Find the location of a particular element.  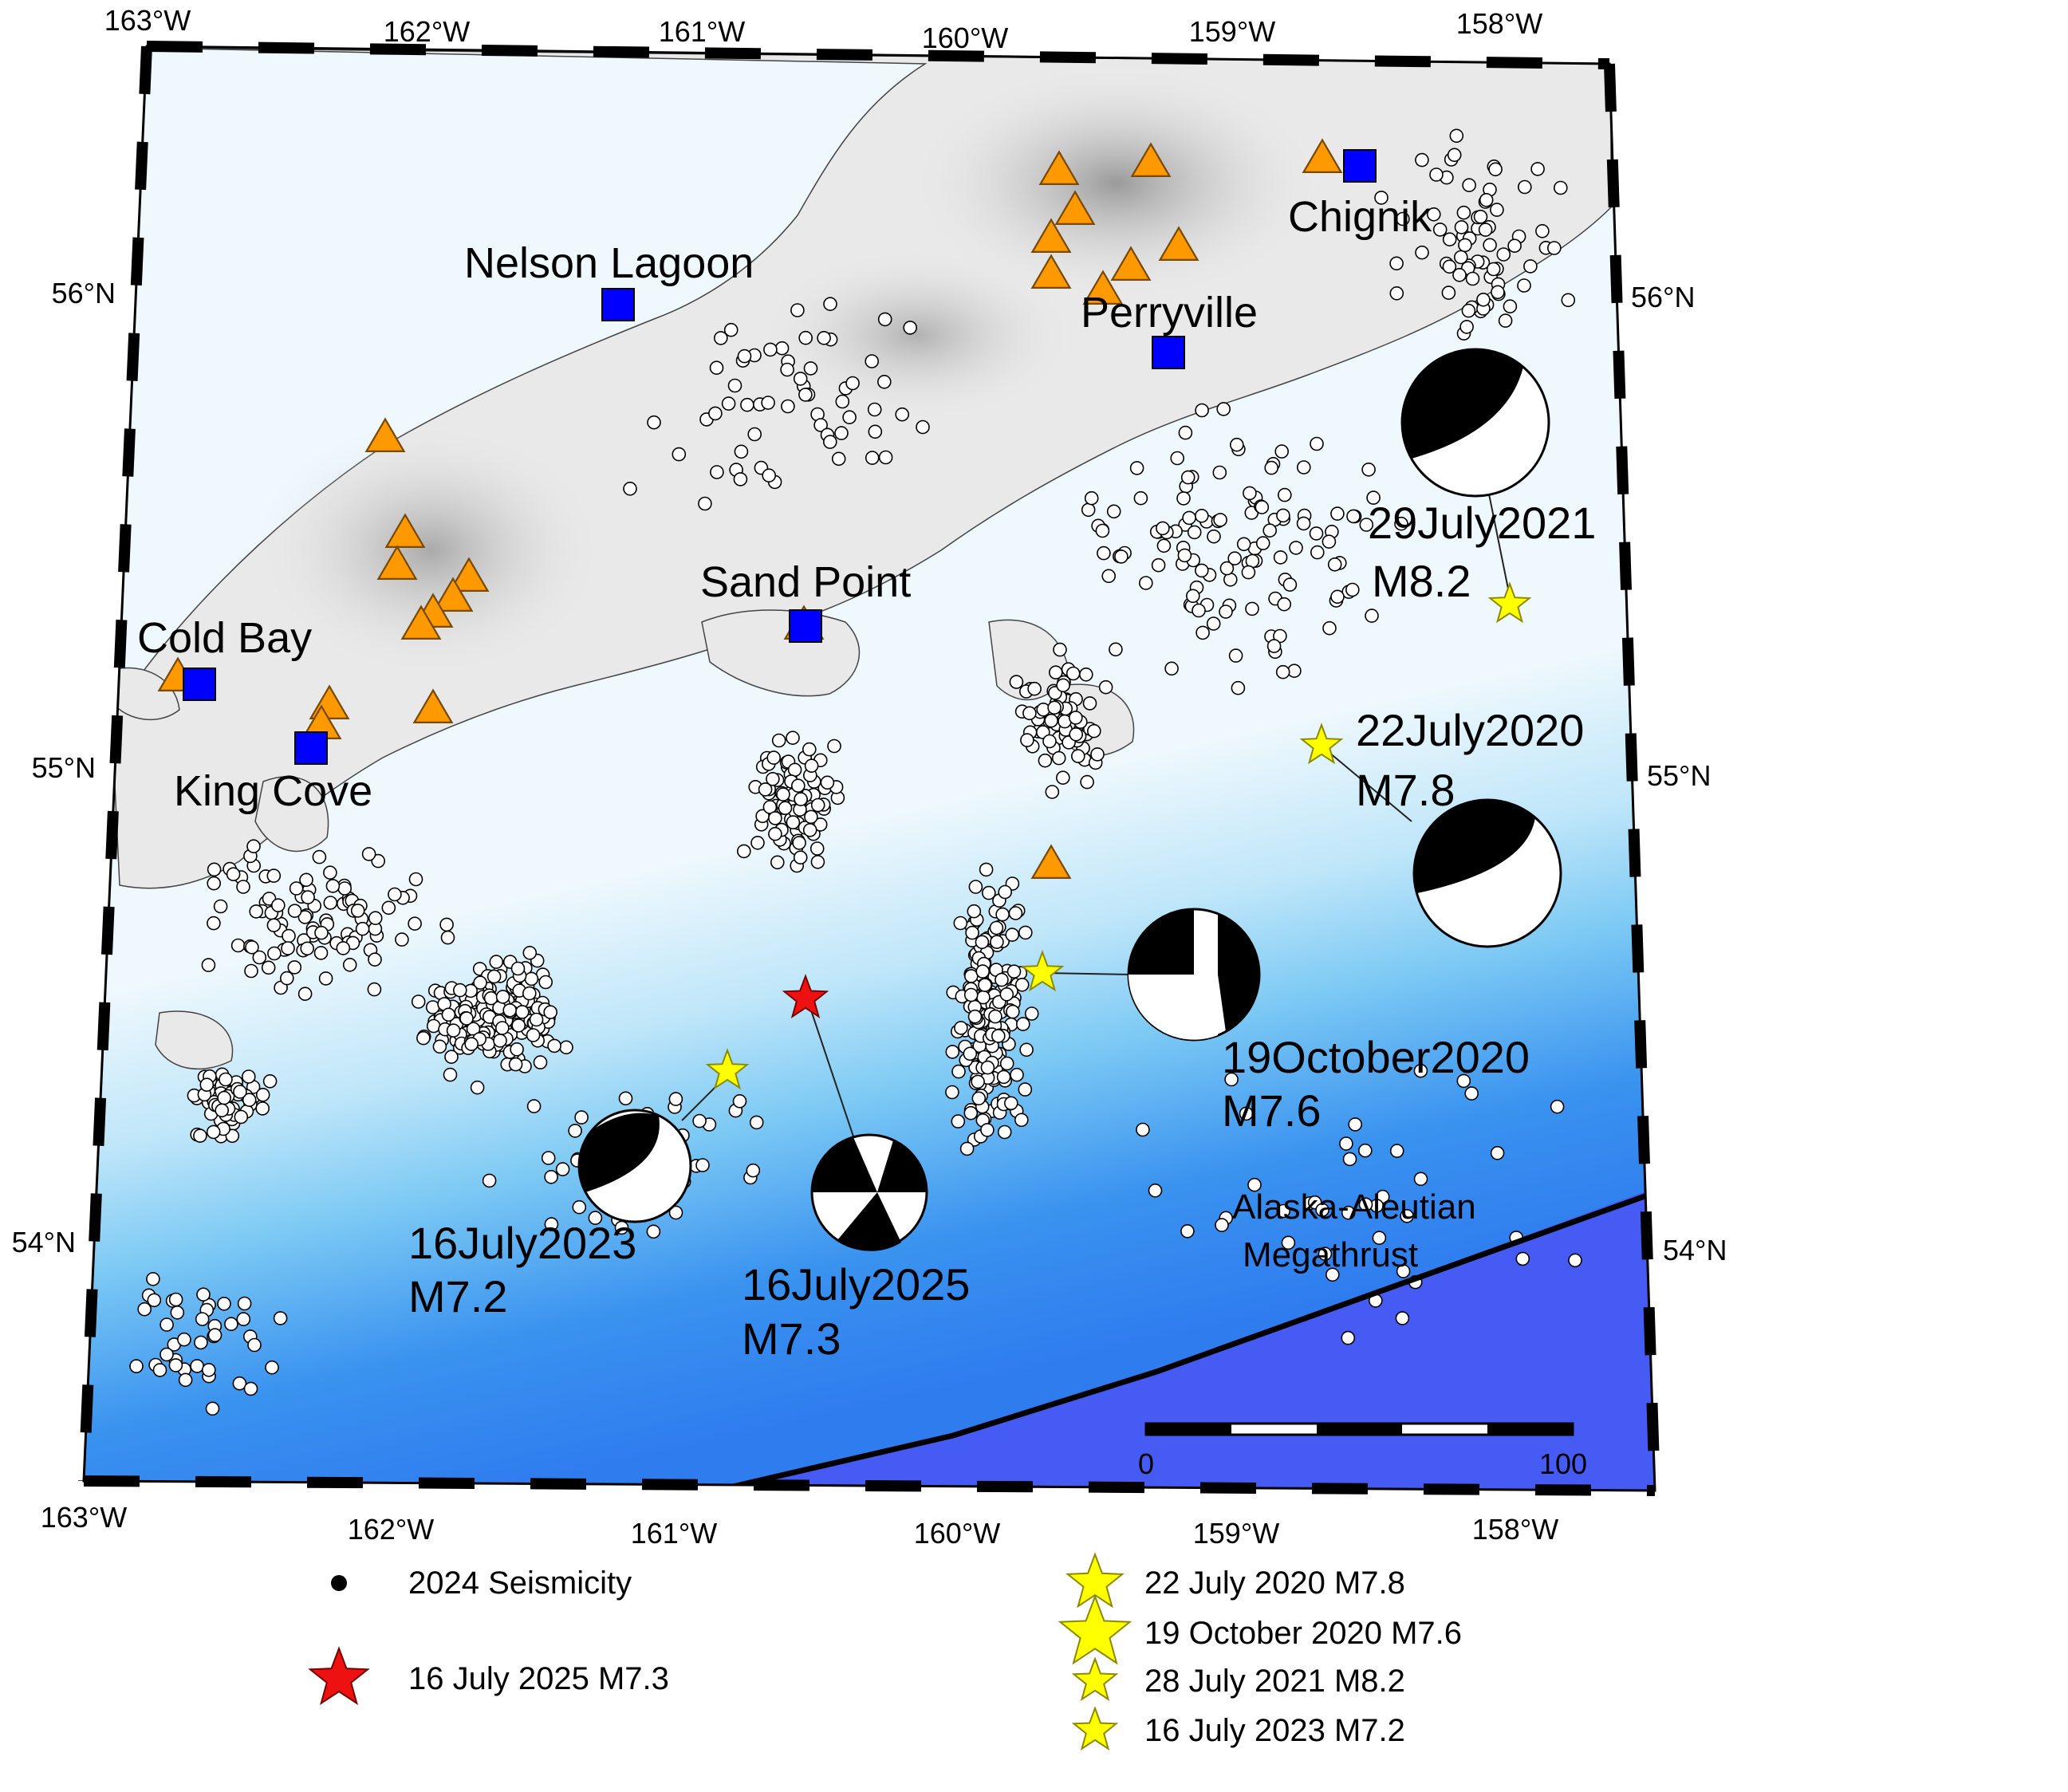

legend-seismicity: 2024 Seismicity is located at coordinates (520, 1583).